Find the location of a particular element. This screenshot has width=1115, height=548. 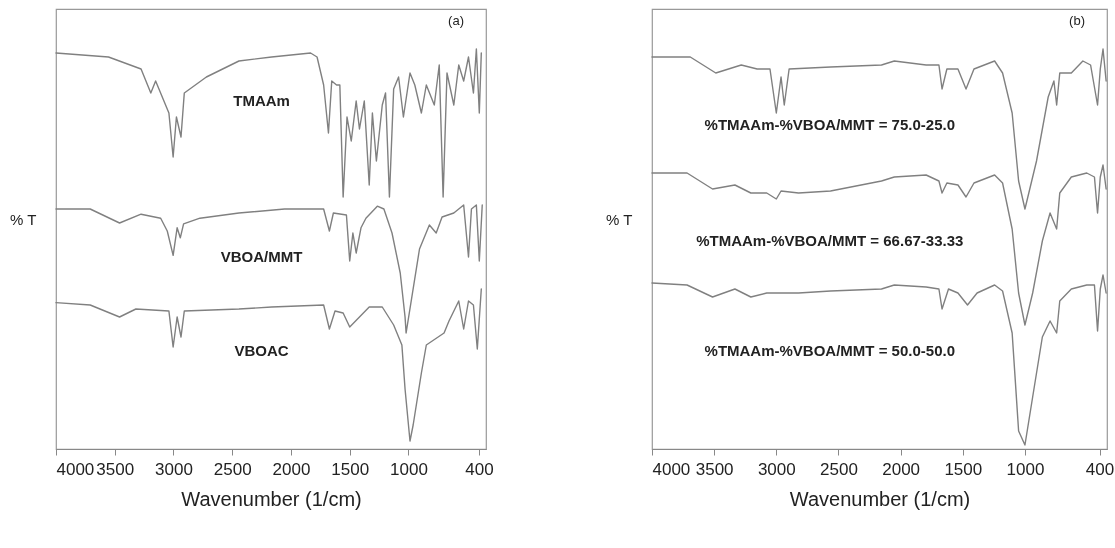

series-label: %TMAAm-%VBOA/MMT = 75.0-25.0 is located at coordinates (830, 124).